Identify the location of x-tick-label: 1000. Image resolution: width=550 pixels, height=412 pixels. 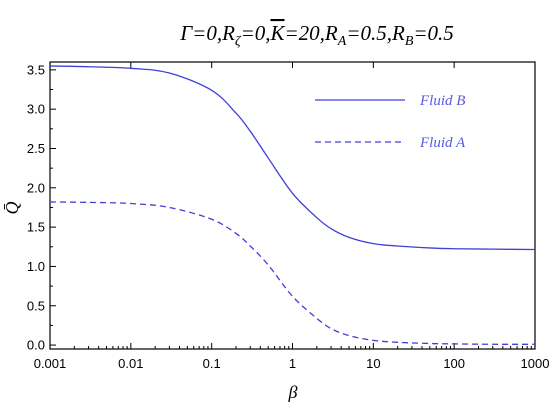
(535, 363).